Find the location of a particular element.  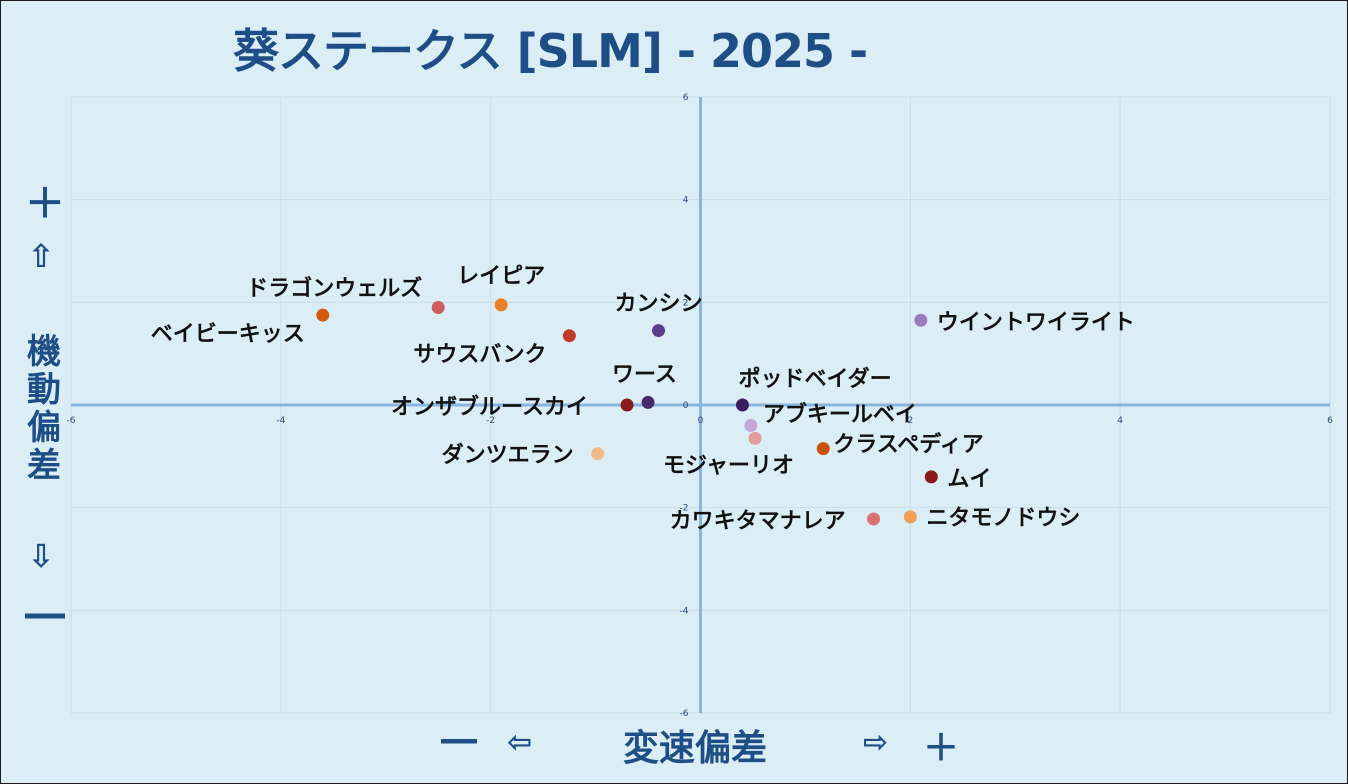

point-label: ムイ is located at coordinates (969, 479).